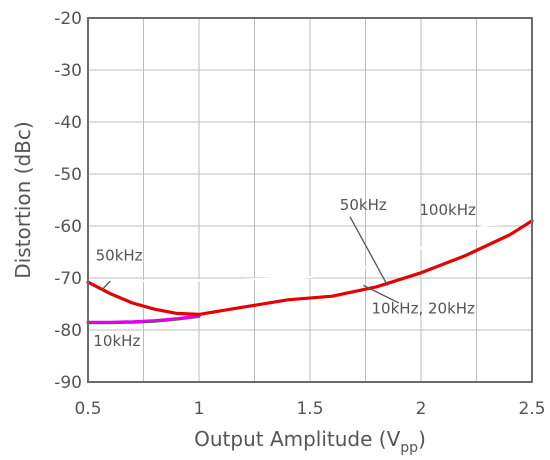  What do you see at coordinates (68, 227) in the screenshot?
I see `y-tick-label: -60` at bounding box center [68, 227].